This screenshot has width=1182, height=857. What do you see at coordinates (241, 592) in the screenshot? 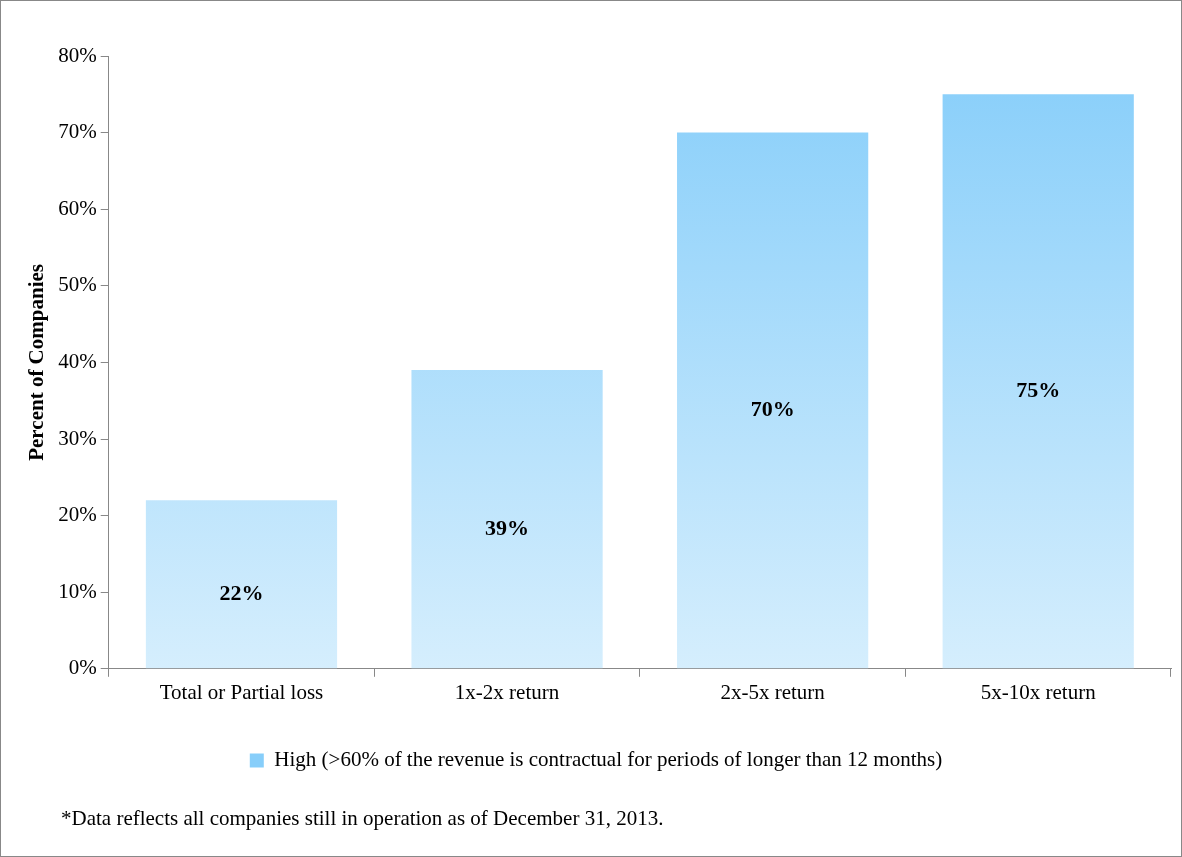
I see `data-label: 22%` at bounding box center [241, 592].